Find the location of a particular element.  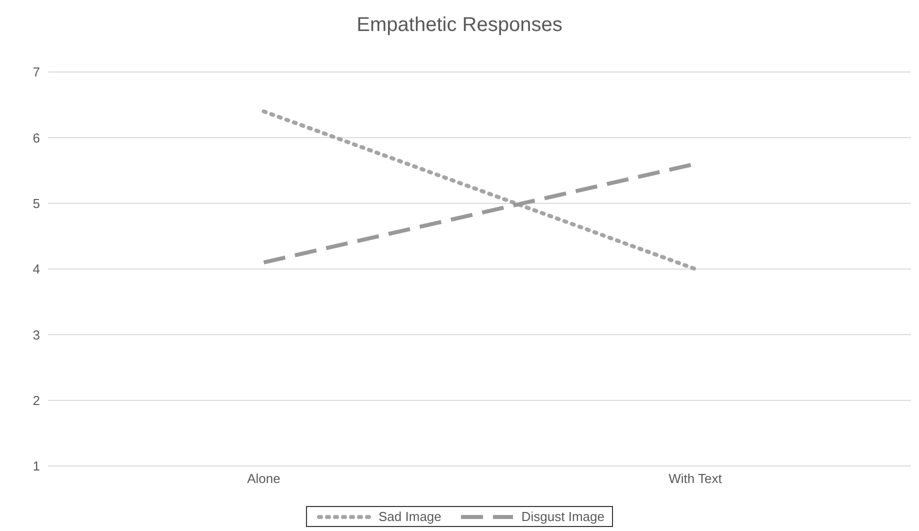

y-tick-label: 3 is located at coordinates (36, 334).